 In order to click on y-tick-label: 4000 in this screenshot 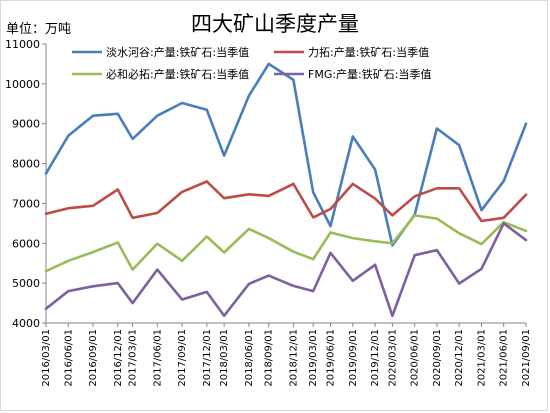, I will do `click(26, 323)`.